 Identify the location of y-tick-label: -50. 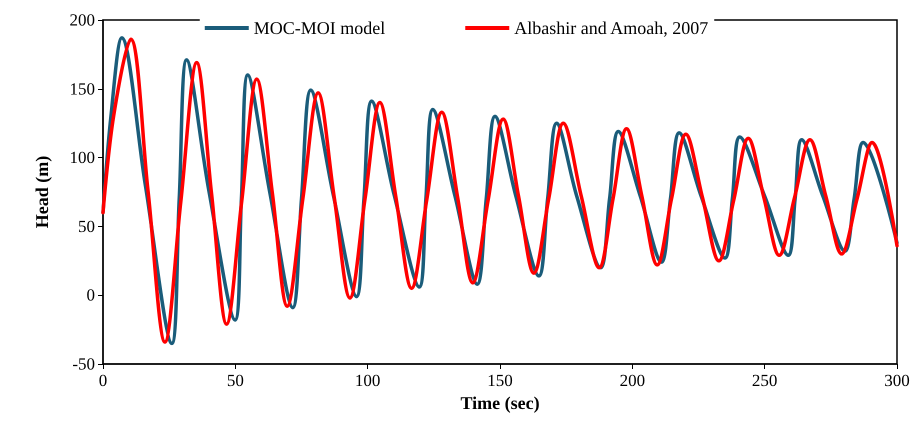
(83, 364).